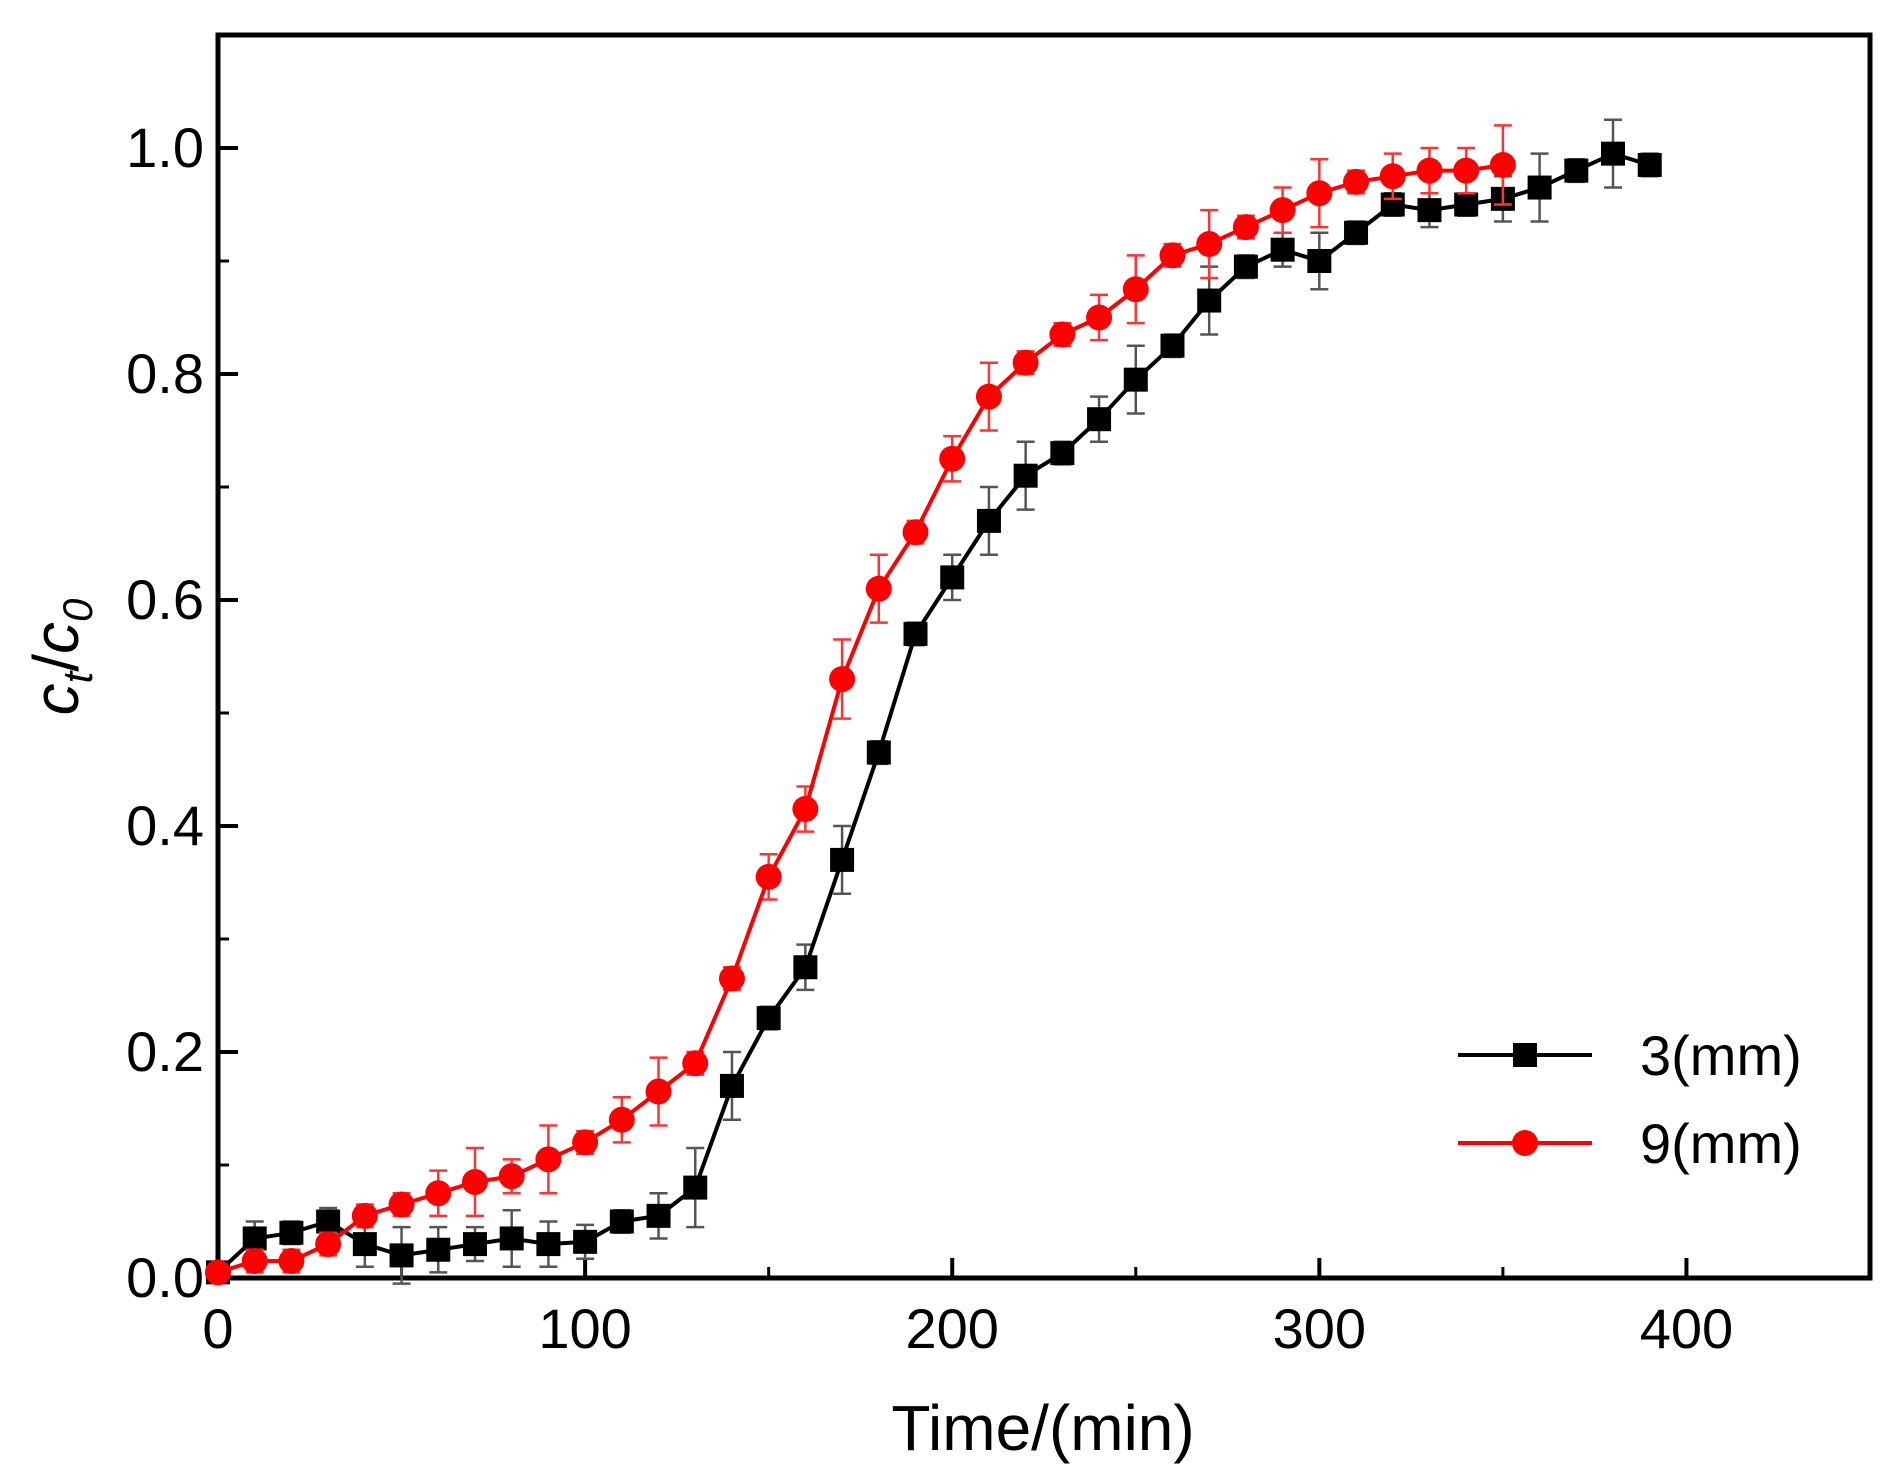 The image size is (1890, 1468). Describe the element at coordinates (1525, 1055) in the screenshot. I see `legend-marker-3mm` at that location.